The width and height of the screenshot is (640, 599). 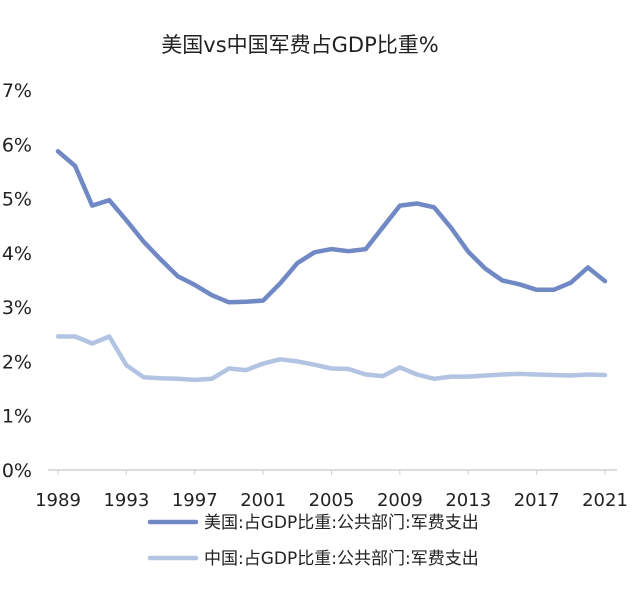 What do you see at coordinates (263, 500) in the screenshot?
I see `x-tick-label: 2001` at bounding box center [263, 500].